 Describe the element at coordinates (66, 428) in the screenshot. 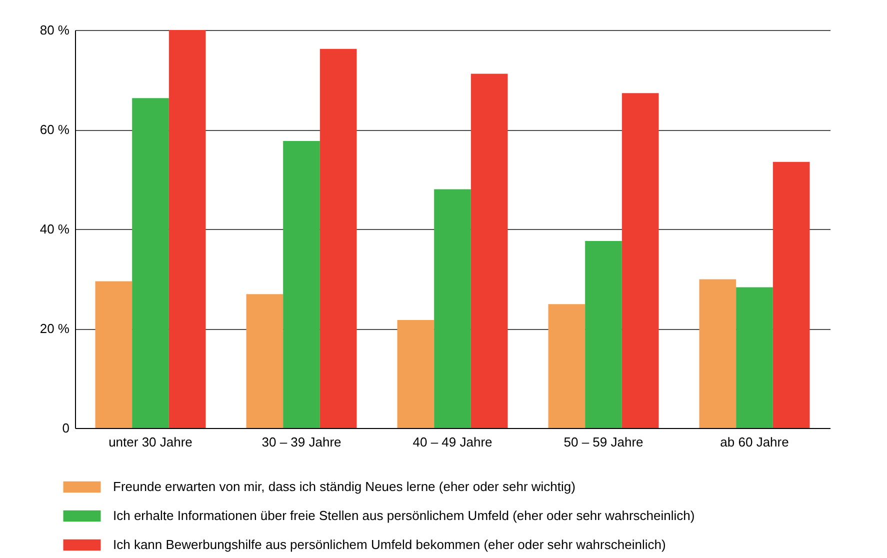

I see `y-tick-label: 0` at that location.